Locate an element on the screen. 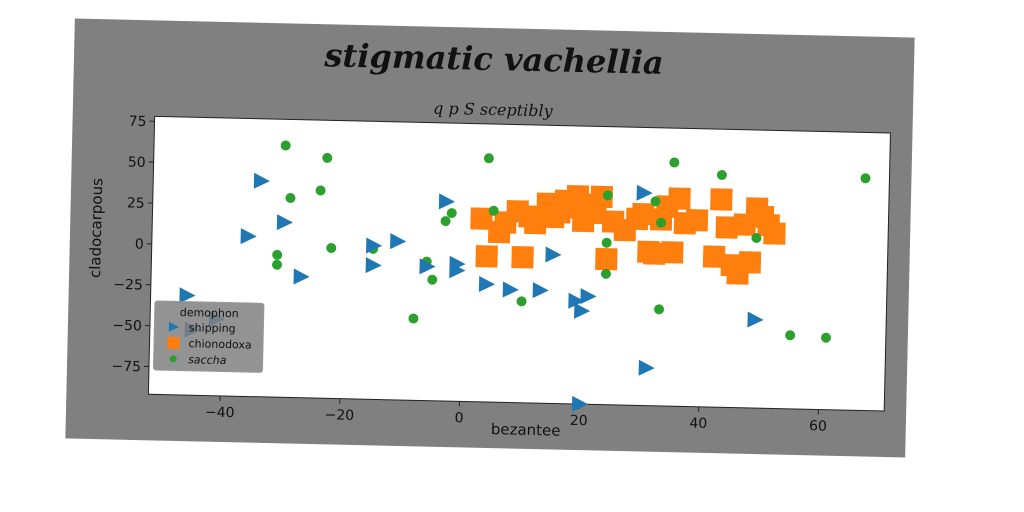  x-tick-label: −20 is located at coordinates (339, 415).